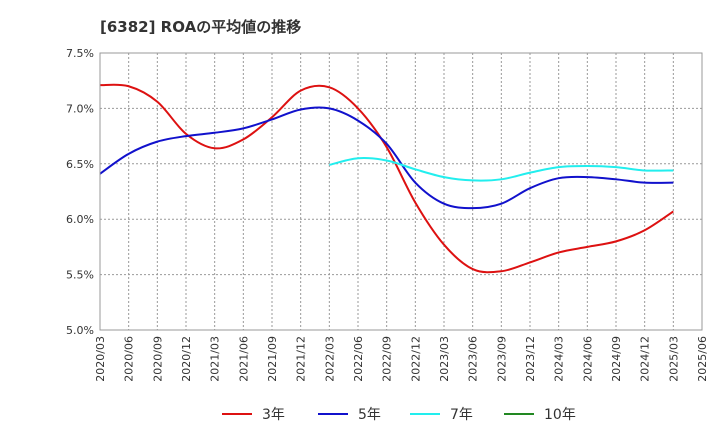 This screenshot has width=720, height=440. I want to click on y-tick-label: 6.5%, so click(80, 164).